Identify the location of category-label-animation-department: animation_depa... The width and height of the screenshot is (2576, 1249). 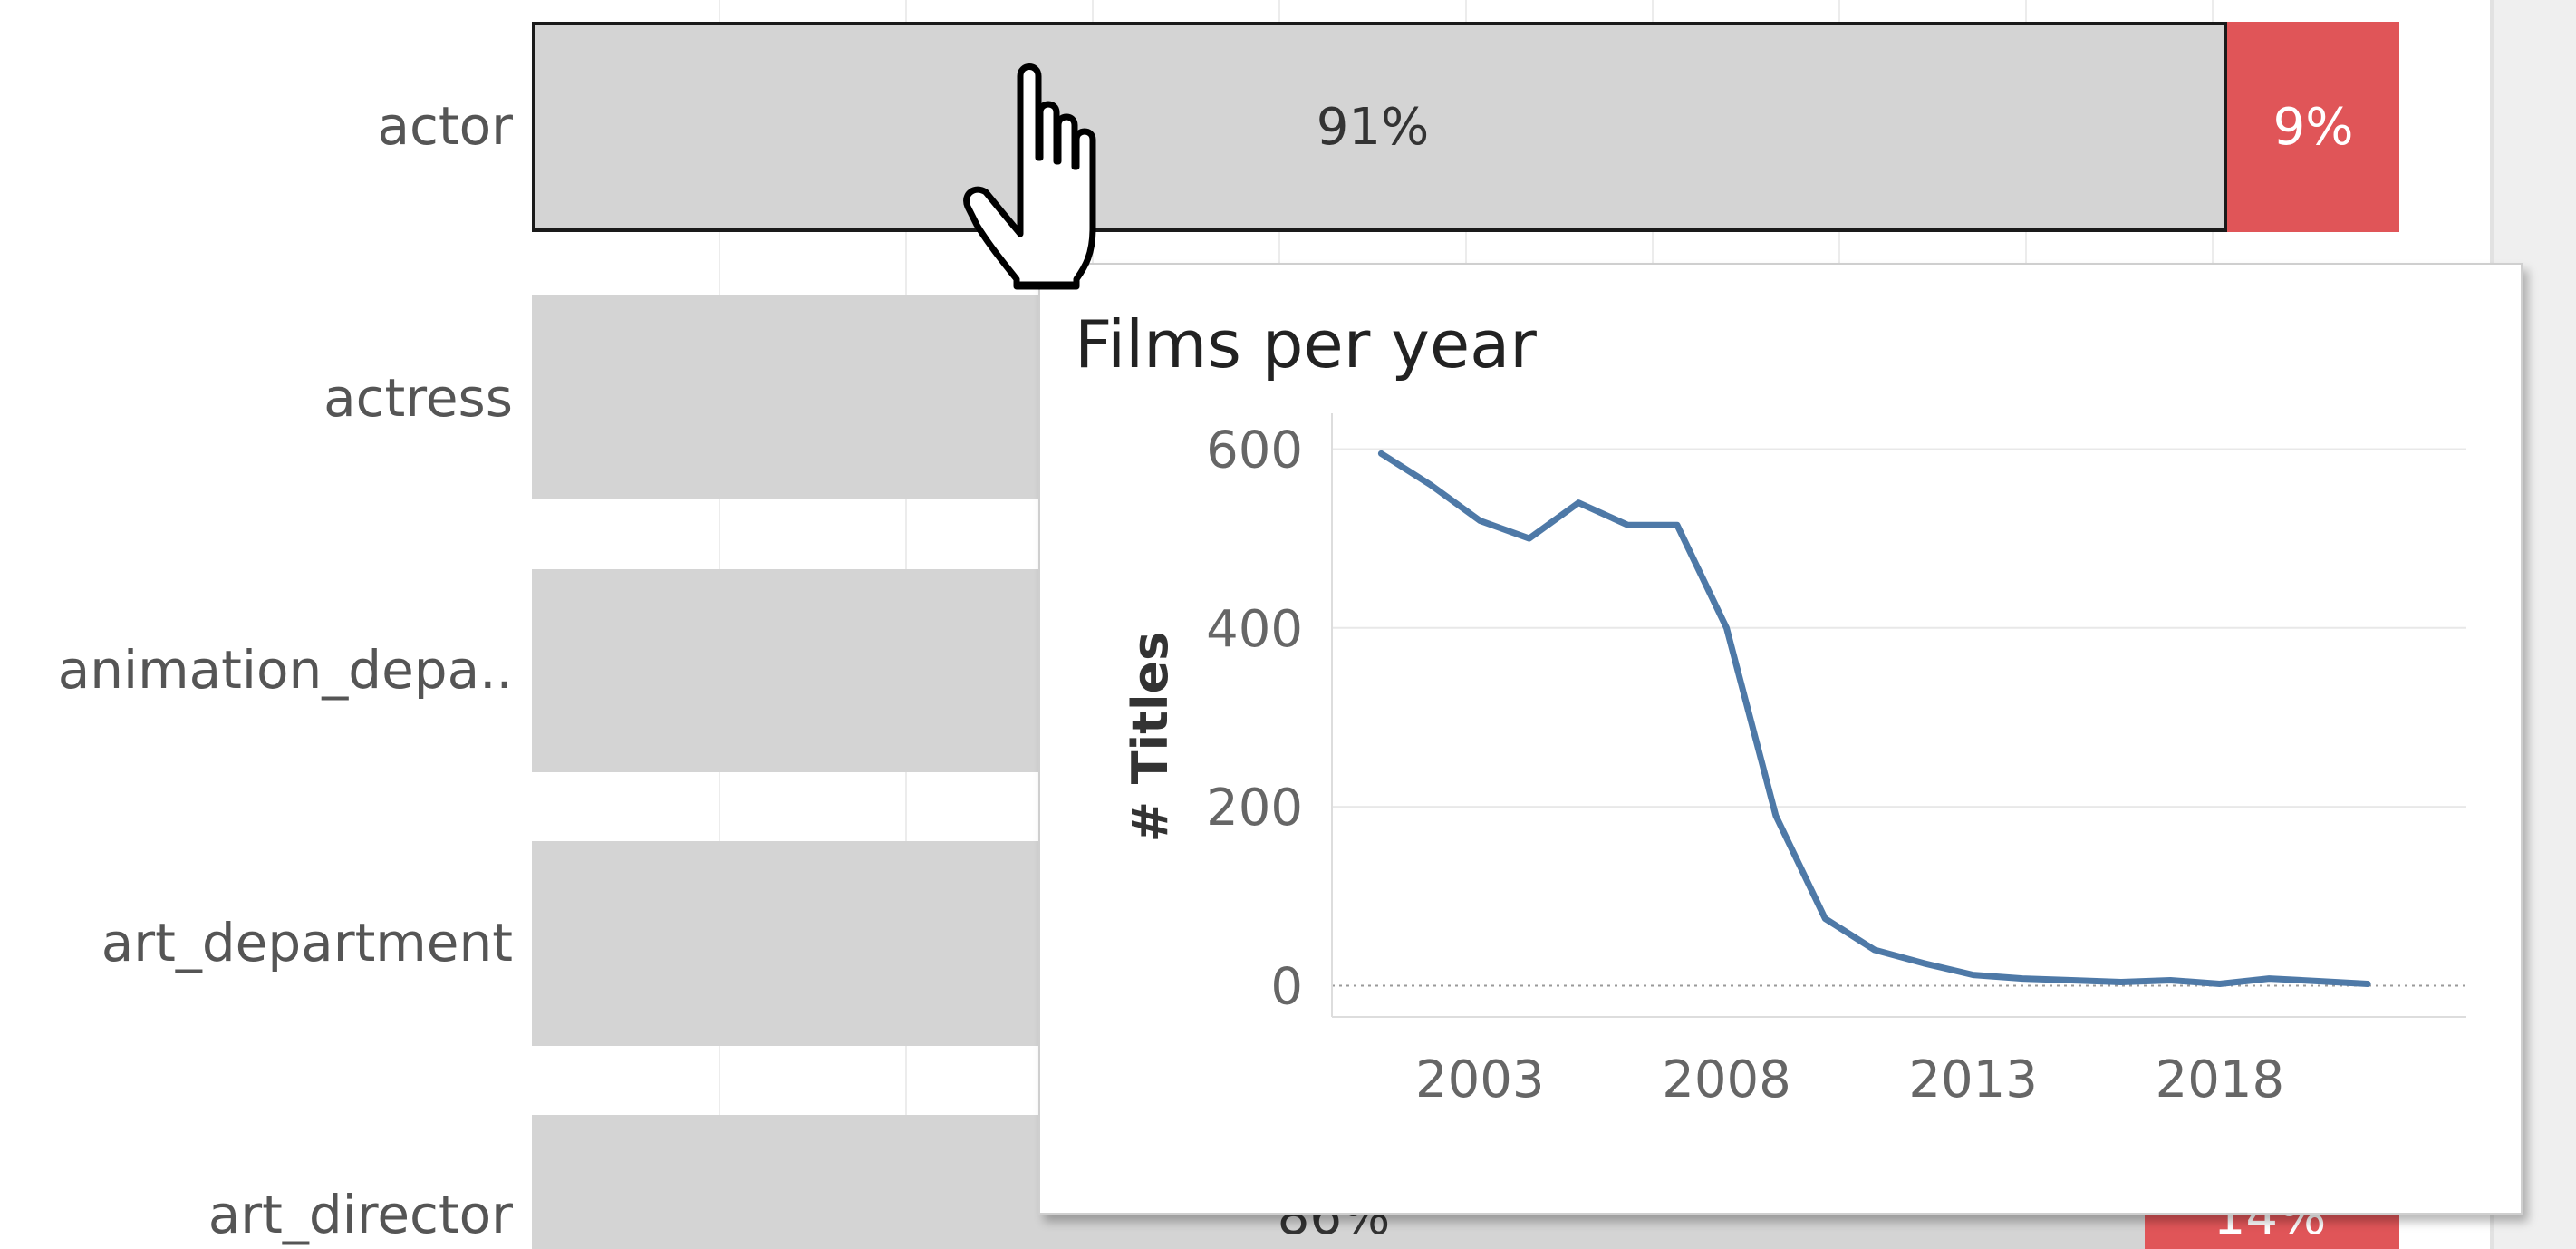
(285, 670).